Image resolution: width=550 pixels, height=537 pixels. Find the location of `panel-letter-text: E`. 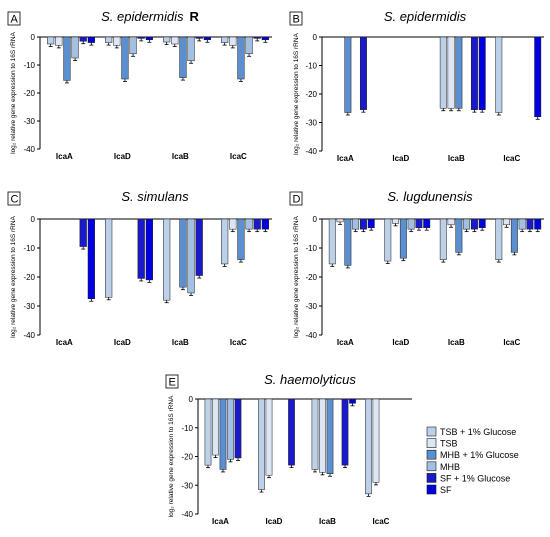

panel-letter-text: E is located at coordinates (172, 383).